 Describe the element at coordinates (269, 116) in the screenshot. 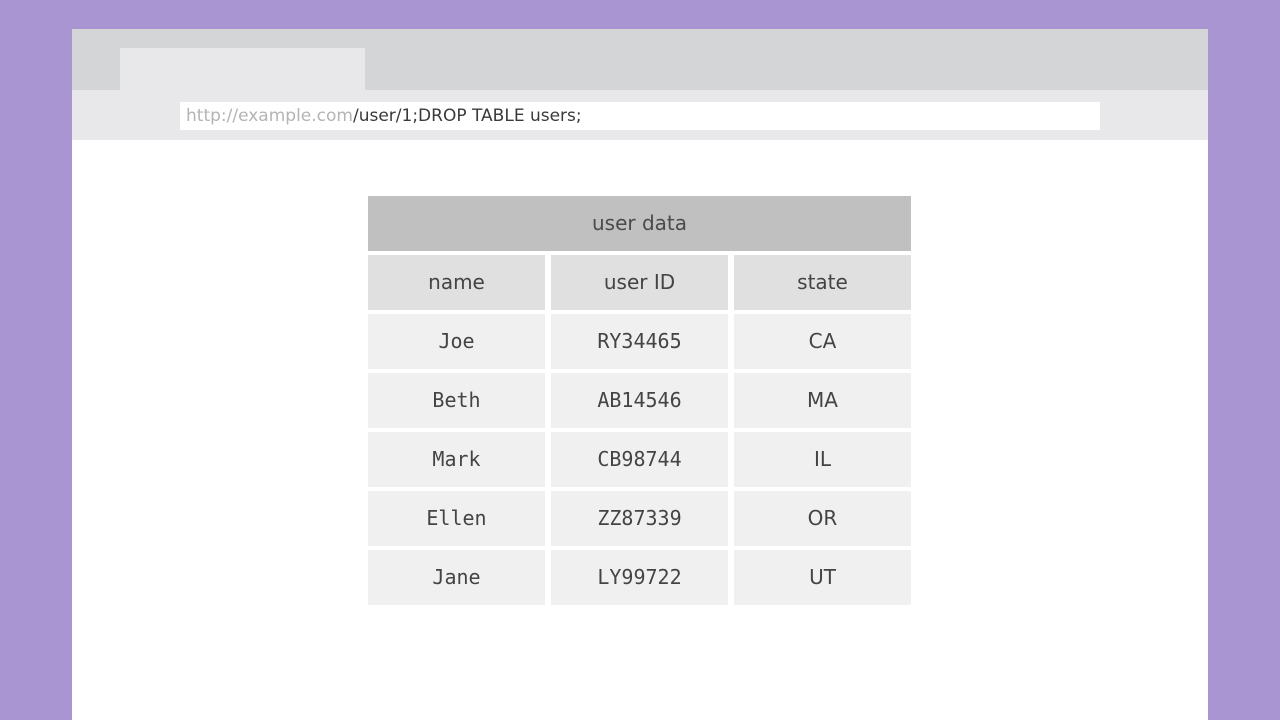

I see `url-host: http://example.com` at that location.